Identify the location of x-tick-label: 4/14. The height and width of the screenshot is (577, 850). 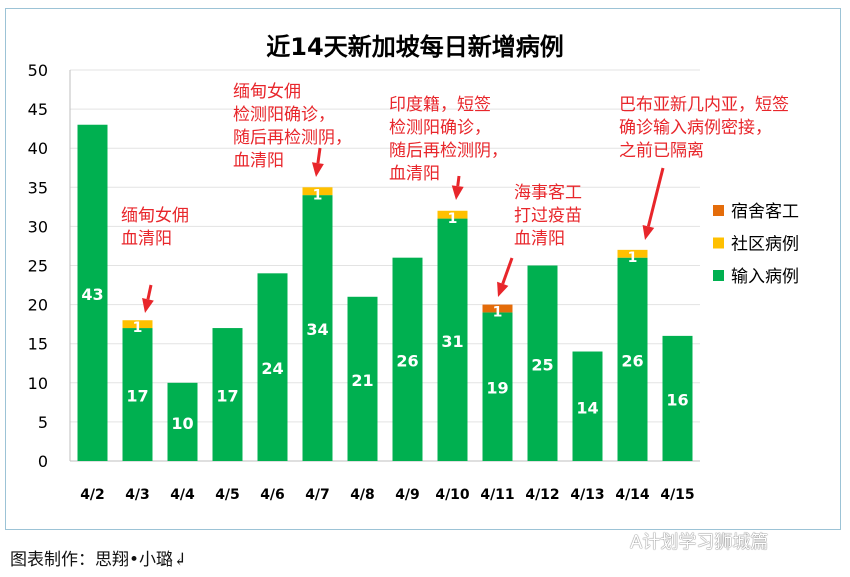
(632, 495).